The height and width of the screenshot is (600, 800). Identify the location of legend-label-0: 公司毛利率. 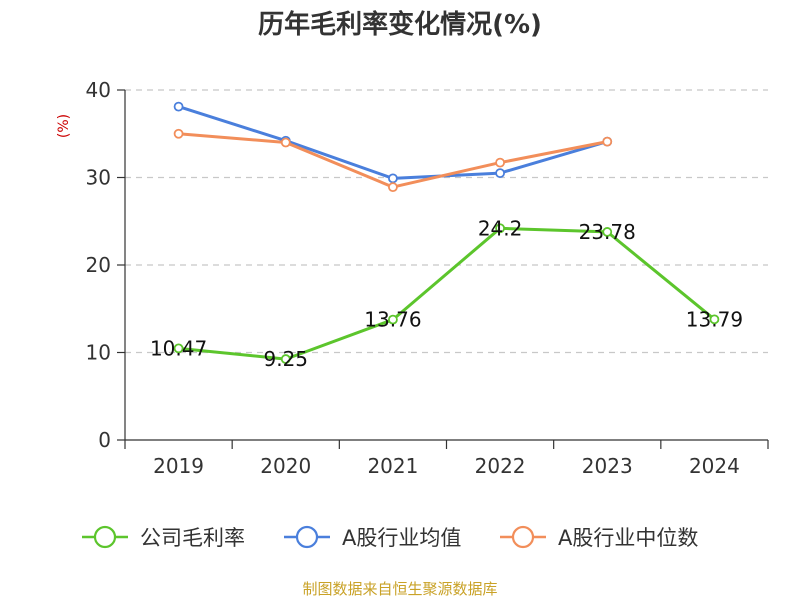
(192, 538).